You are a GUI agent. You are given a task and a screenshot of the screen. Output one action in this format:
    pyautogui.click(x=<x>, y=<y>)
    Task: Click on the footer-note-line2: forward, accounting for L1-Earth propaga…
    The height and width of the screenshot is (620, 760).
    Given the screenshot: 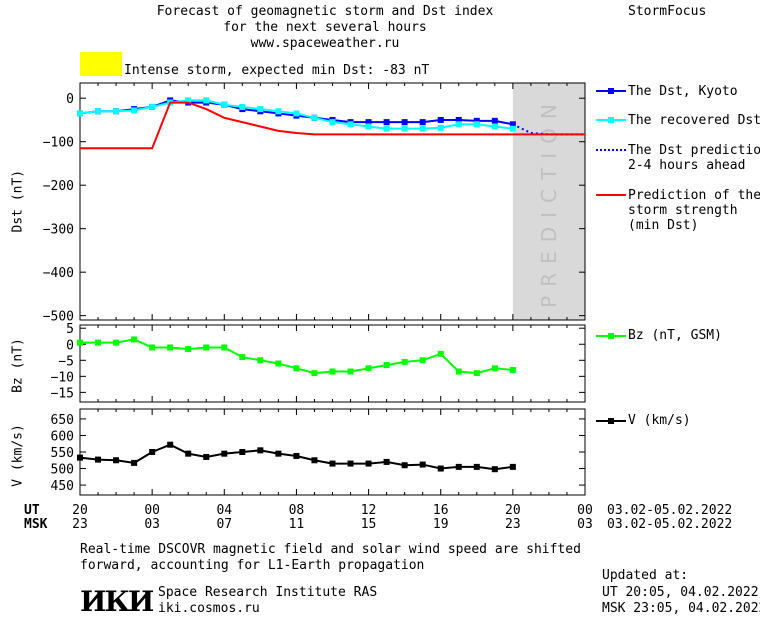 What is the action you would take?
    pyautogui.click(x=252, y=565)
    